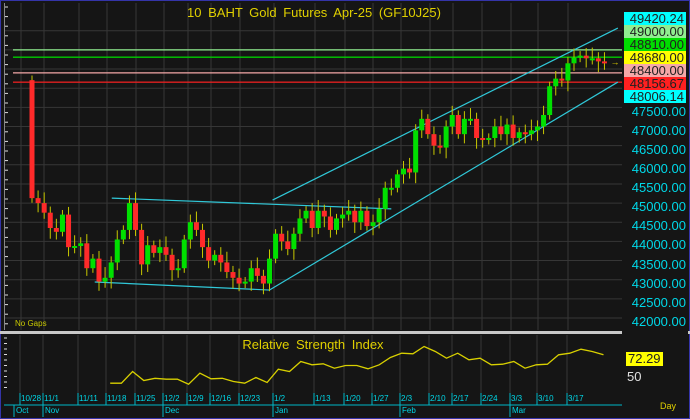 The image size is (690, 419). I want to click on rsi-level-label: 50, so click(634, 376).